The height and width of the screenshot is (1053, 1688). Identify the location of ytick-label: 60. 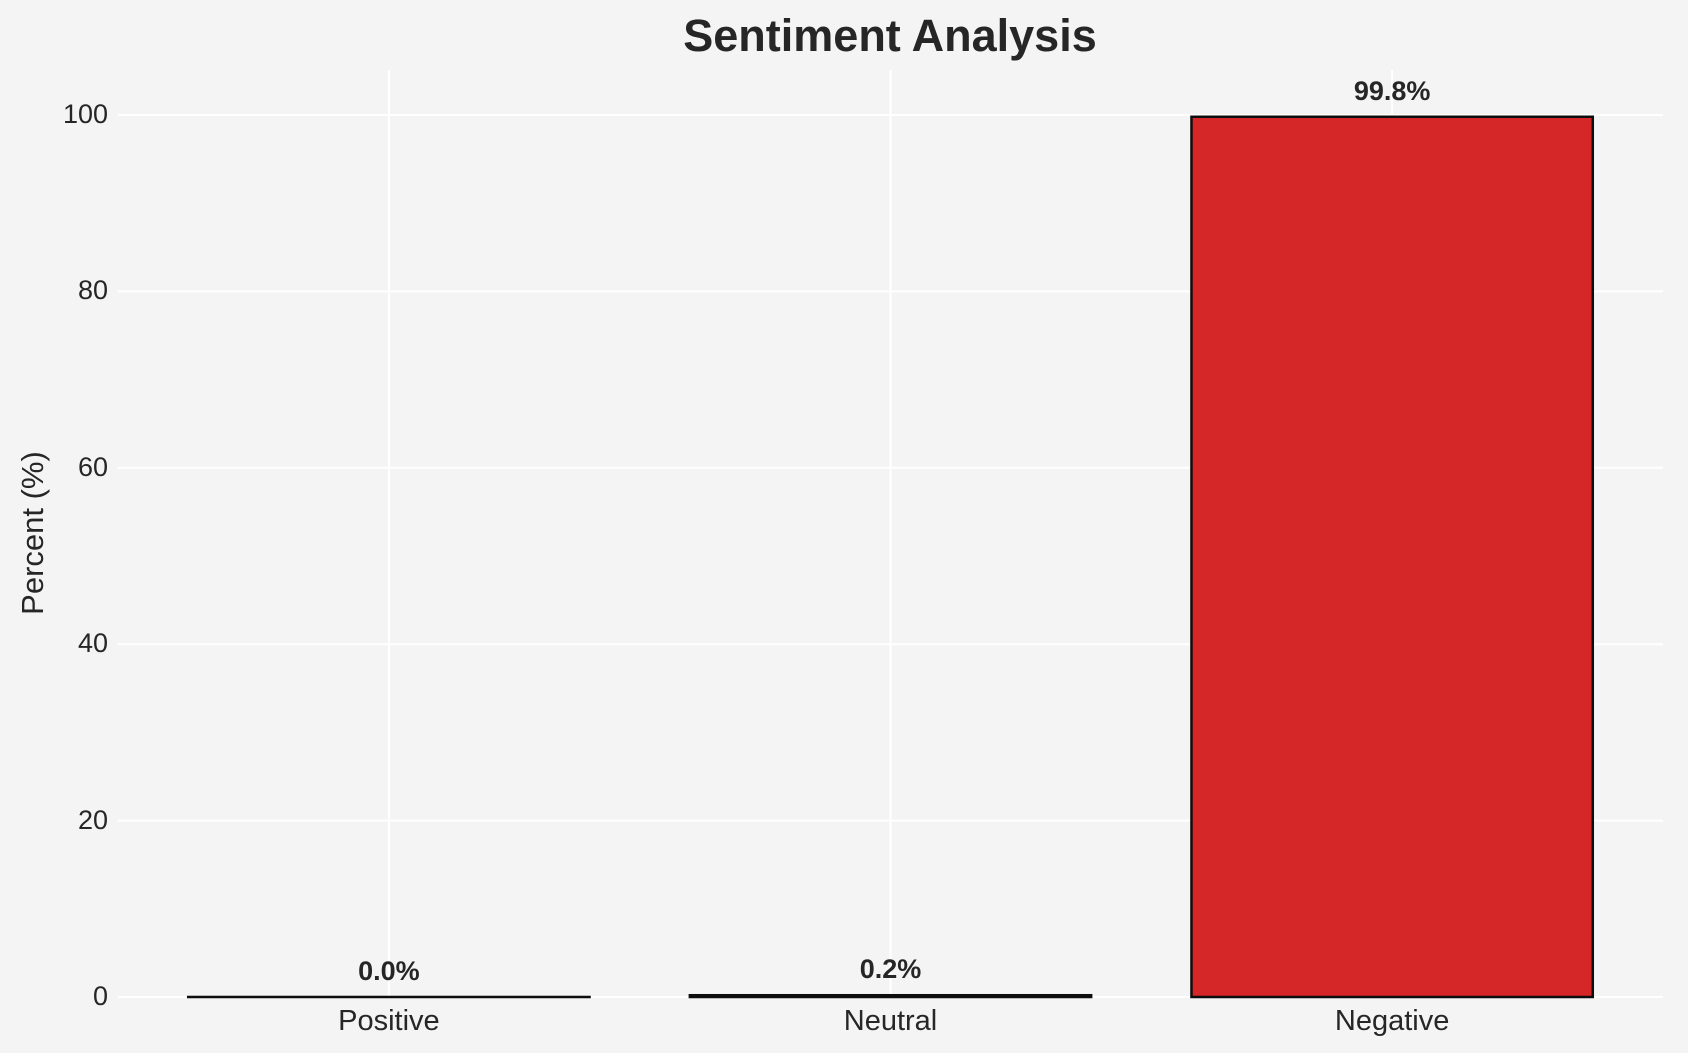
(92, 466).